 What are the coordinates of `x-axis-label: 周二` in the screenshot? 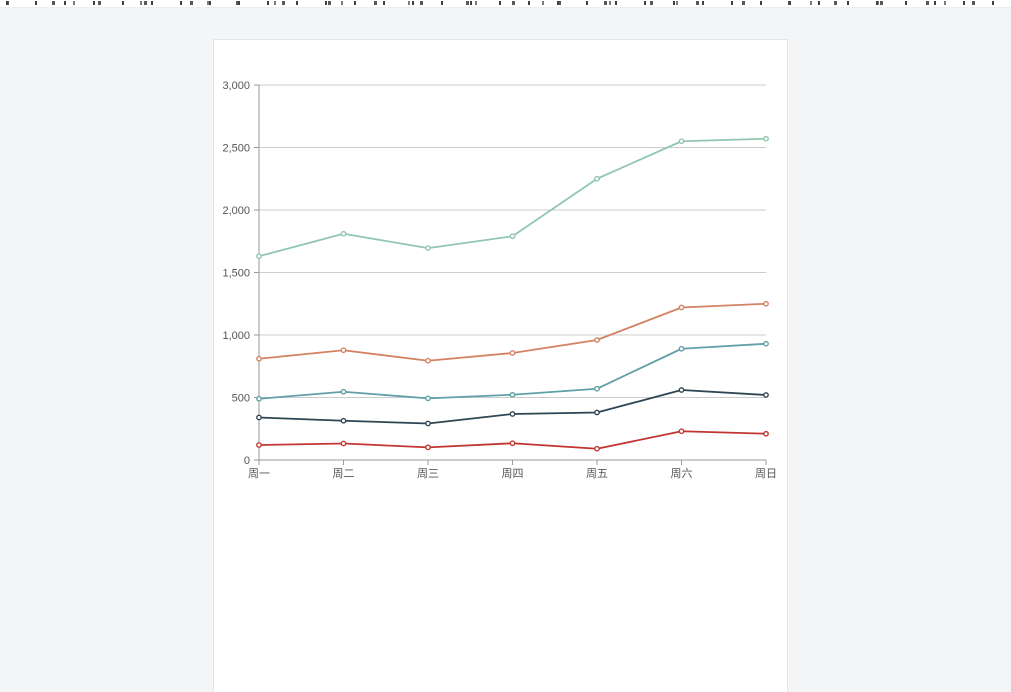 It's located at (344, 473).